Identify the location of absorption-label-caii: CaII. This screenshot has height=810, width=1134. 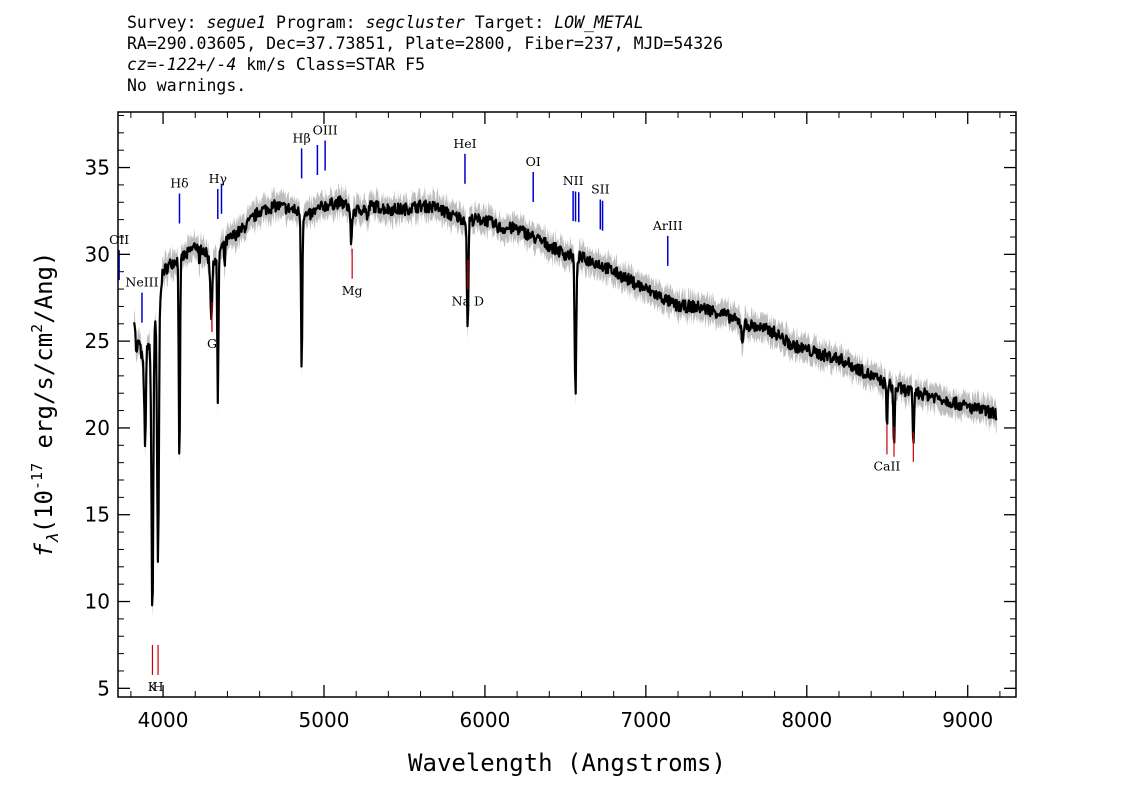
(886, 465).